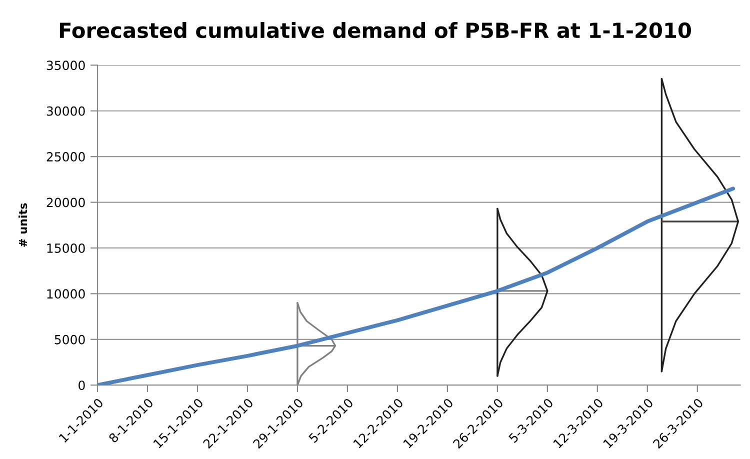 The width and height of the screenshot is (750, 459). Describe the element at coordinates (81, 385) in the screenshot. I see `y-tick-label: 0` at that location.